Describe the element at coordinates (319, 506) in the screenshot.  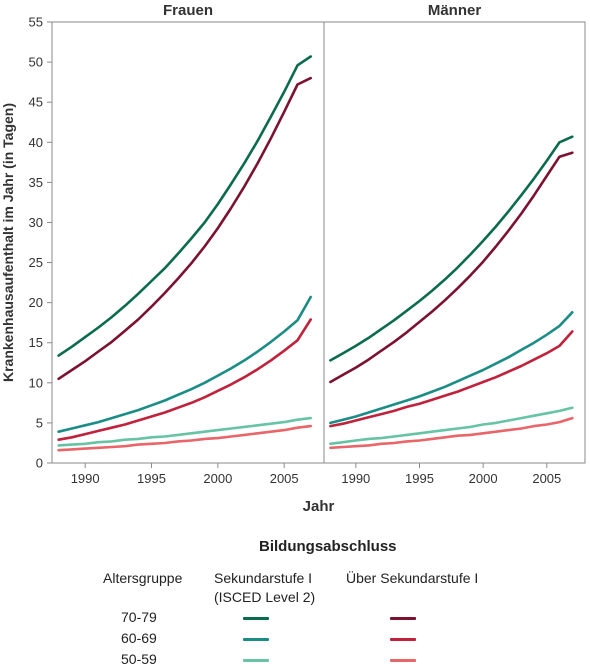
I see `x-axis-label: Jahr` at that location.